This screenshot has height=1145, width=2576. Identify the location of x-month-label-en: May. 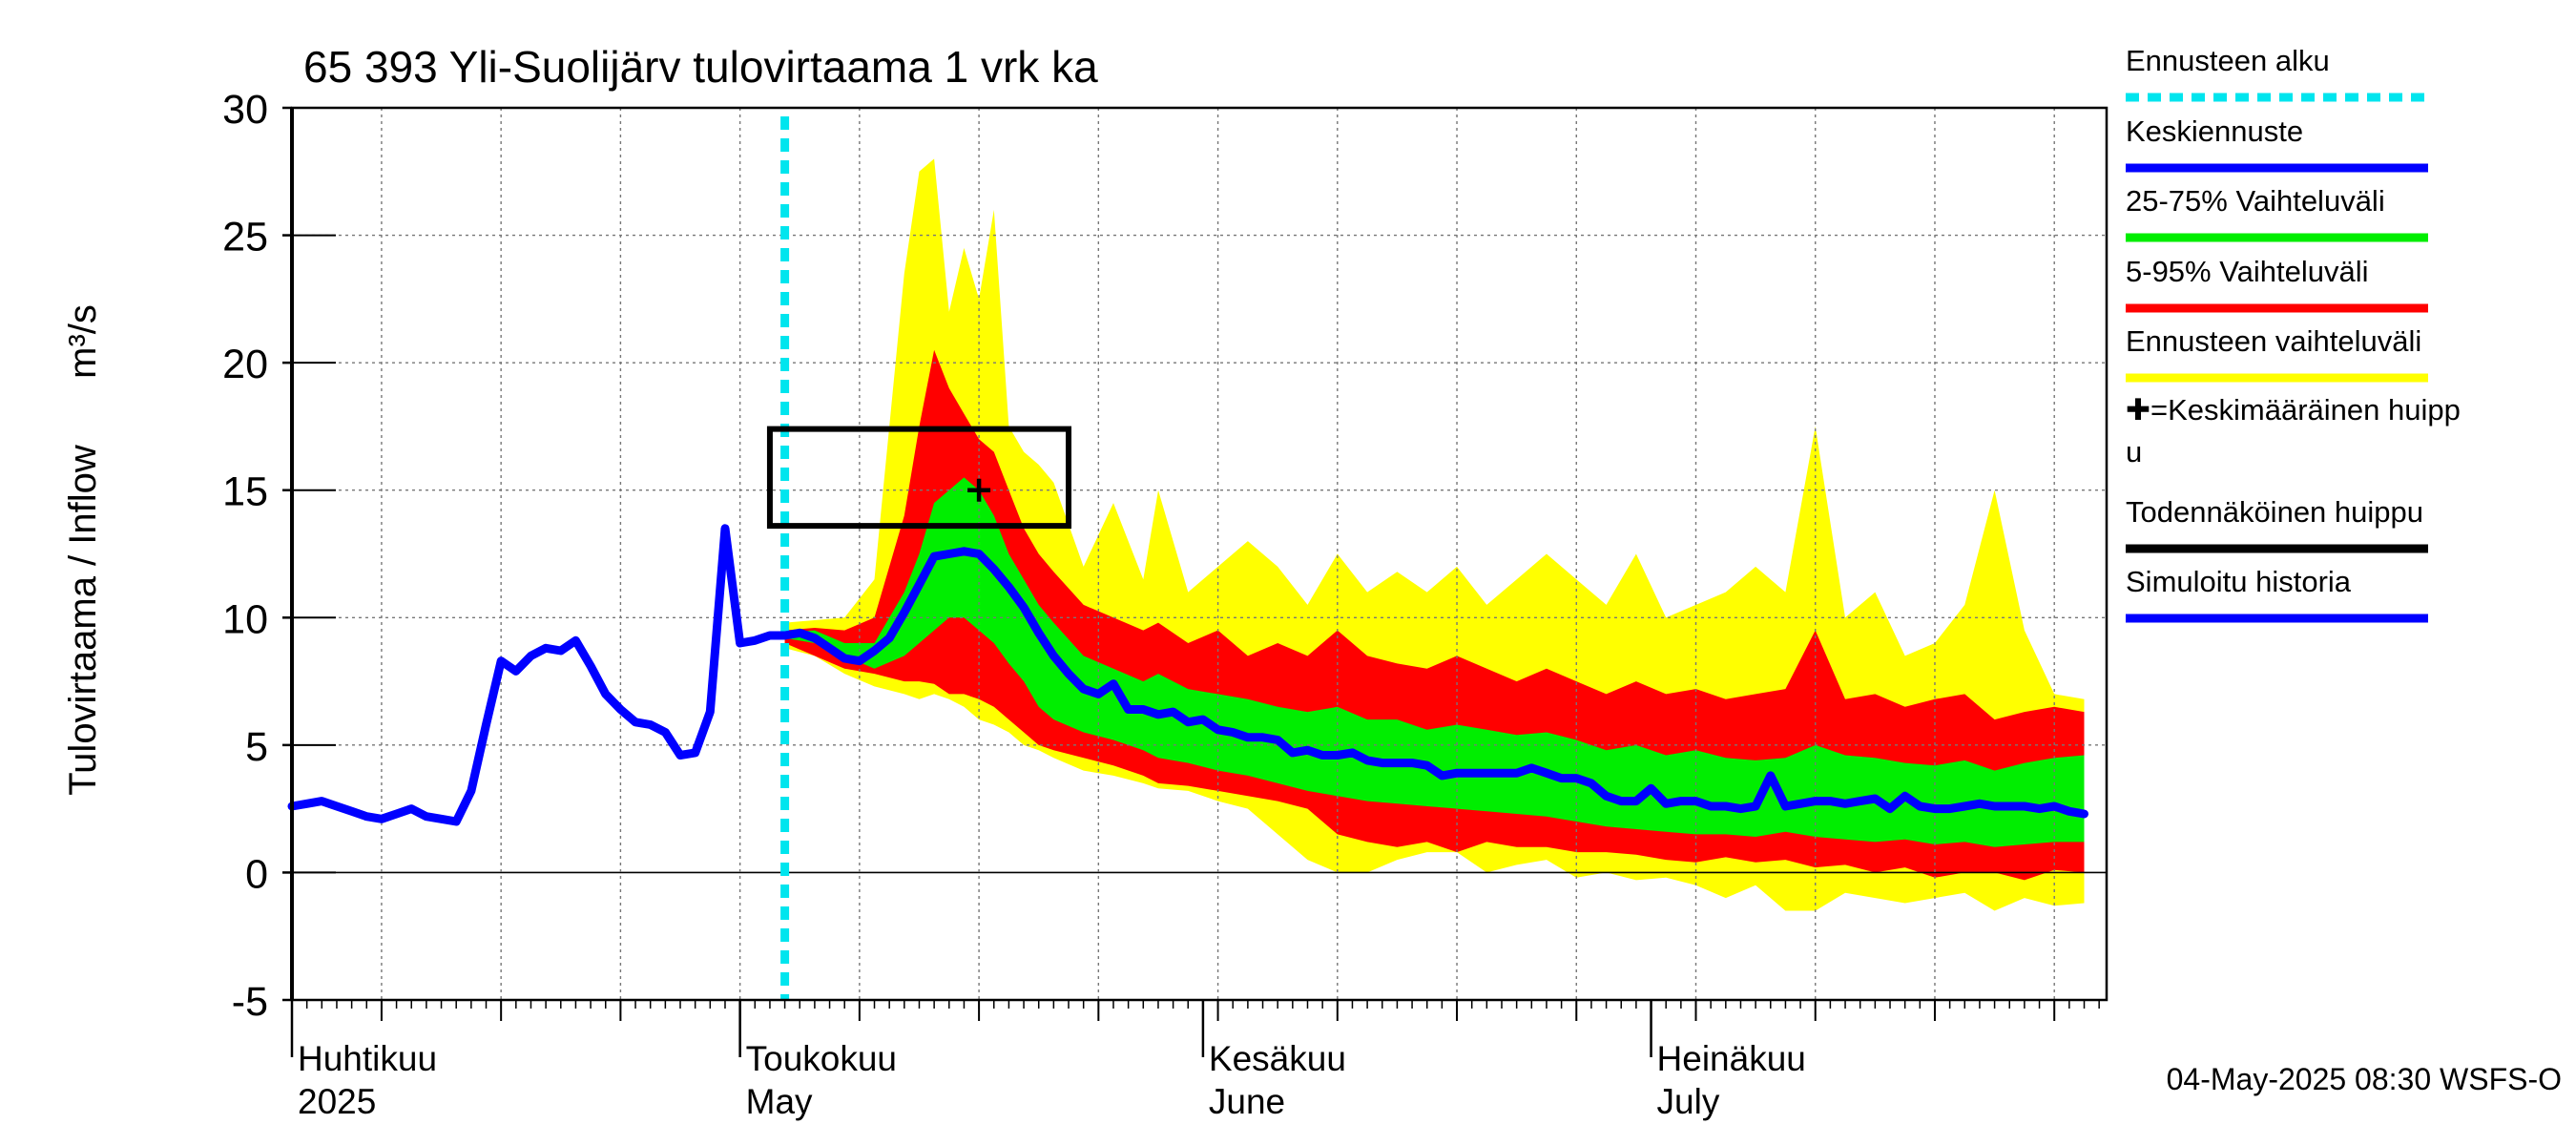
(779, 1101).